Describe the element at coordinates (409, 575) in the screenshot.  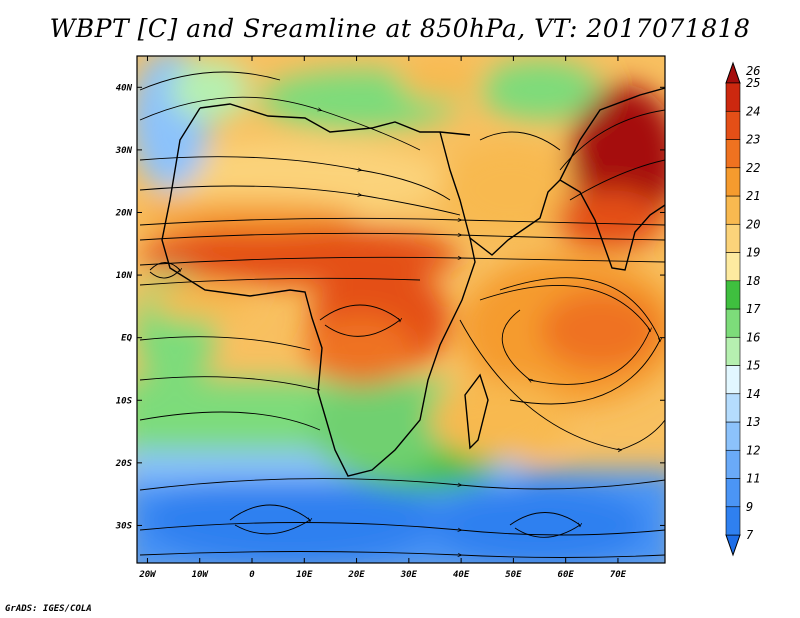
I see `lon-tick-label: 30E` at that location.